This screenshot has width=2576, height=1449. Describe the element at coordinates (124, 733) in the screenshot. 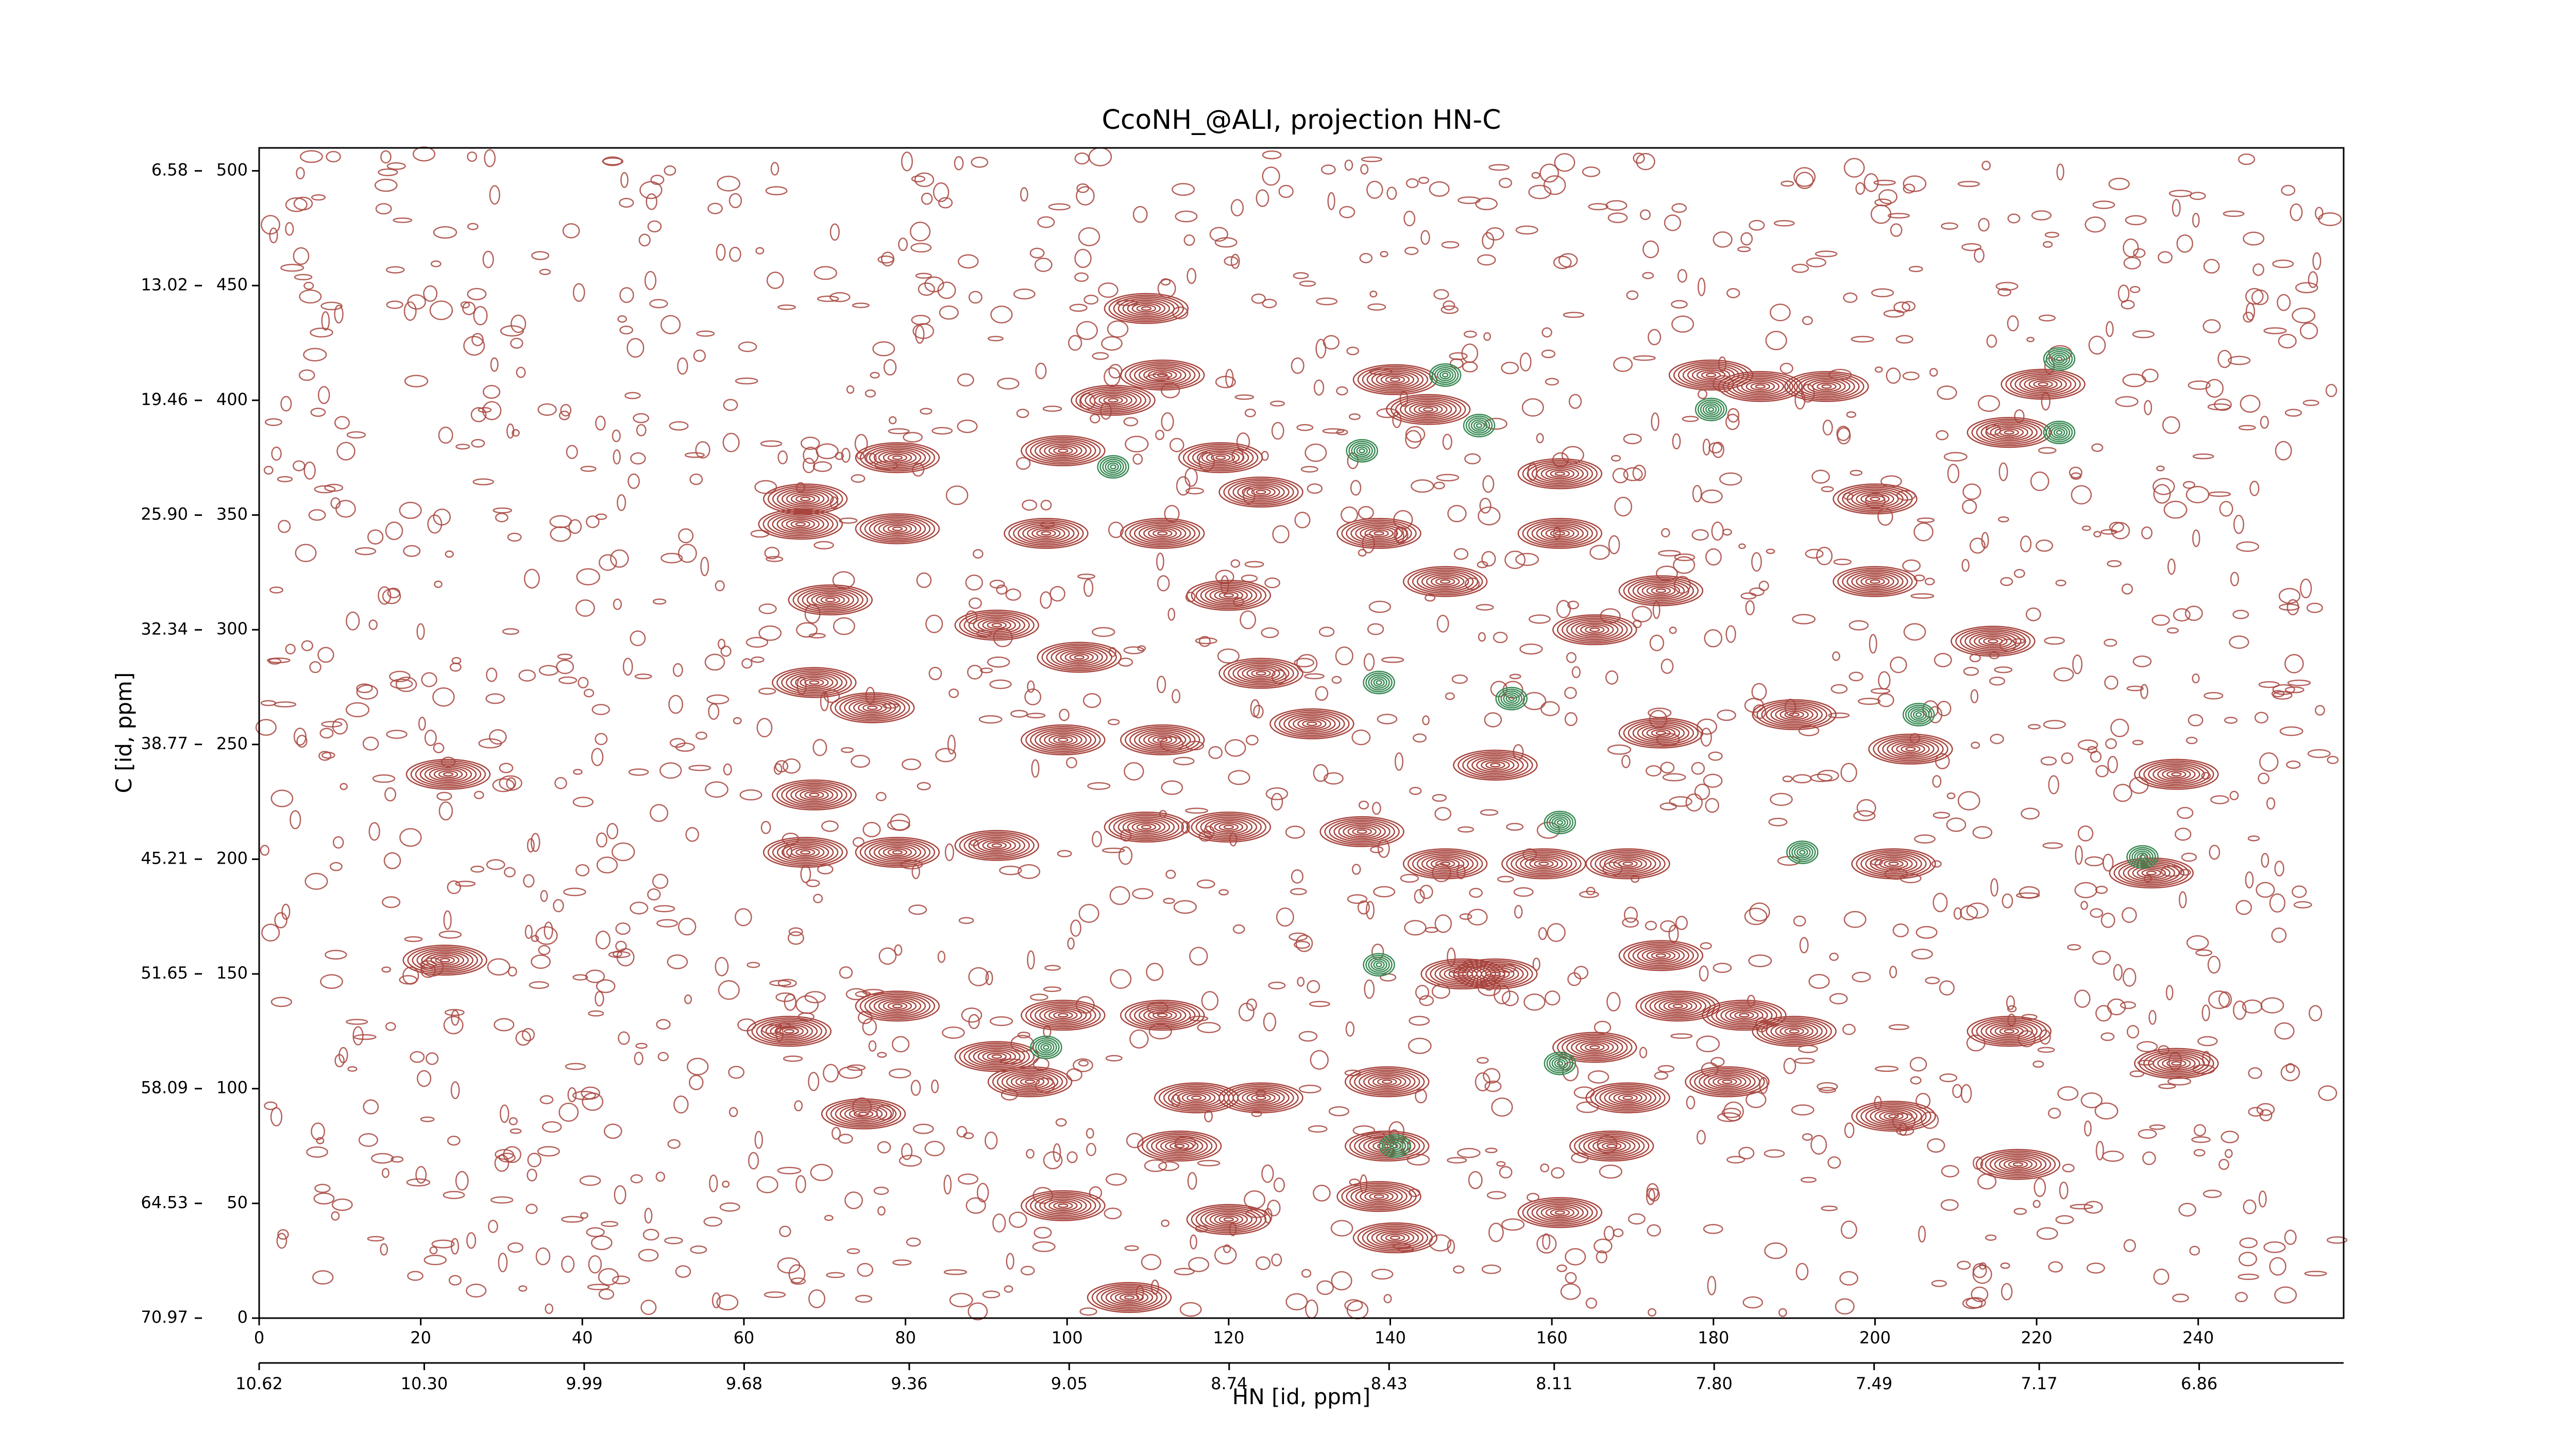

I see `y-axis-label: C [id, ppm]` at that location.